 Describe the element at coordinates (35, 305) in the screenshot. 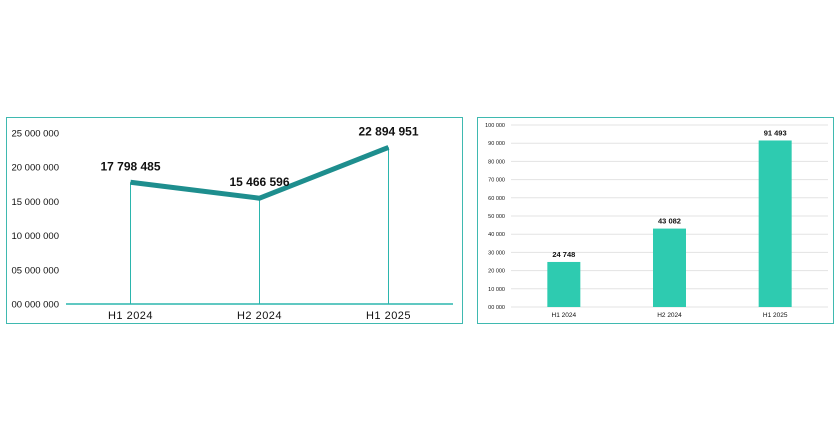

I see `y-tick-label: 00 000 000` at that location.